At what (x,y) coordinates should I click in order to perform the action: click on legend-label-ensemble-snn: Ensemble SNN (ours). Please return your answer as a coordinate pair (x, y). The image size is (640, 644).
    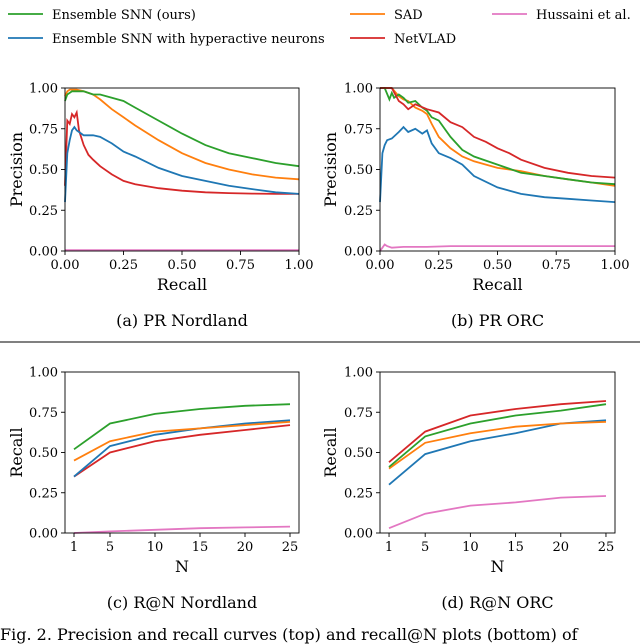
    Looking at the image, I should click on (124, 15).